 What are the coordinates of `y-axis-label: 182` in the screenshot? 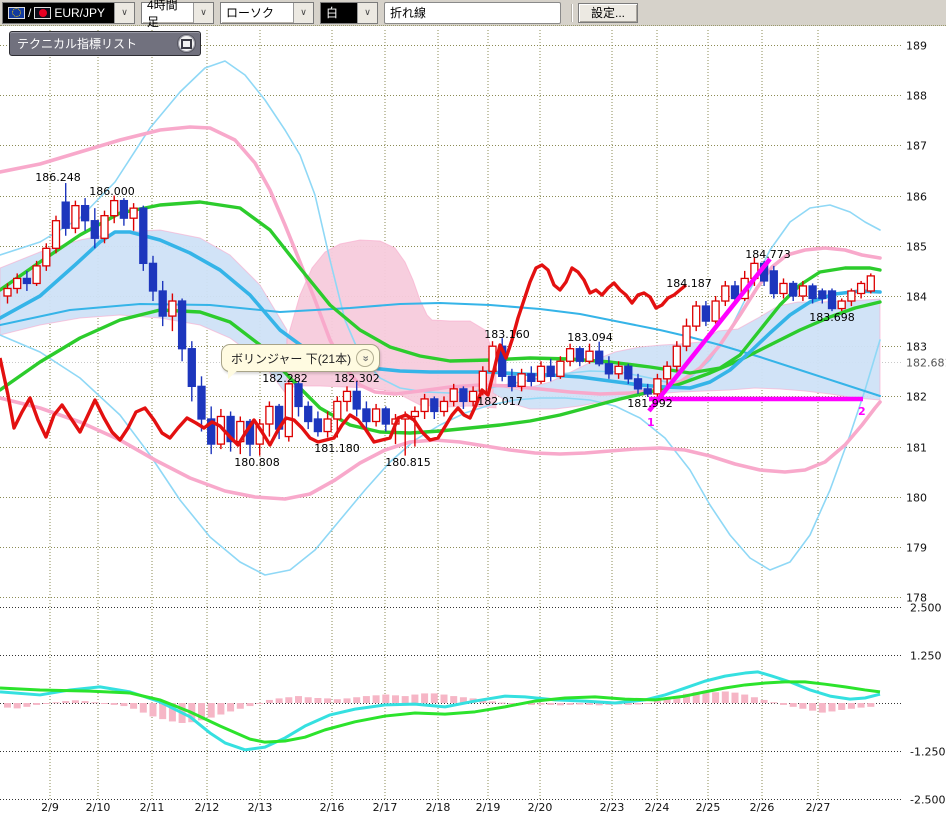 It's located at (916, 397).